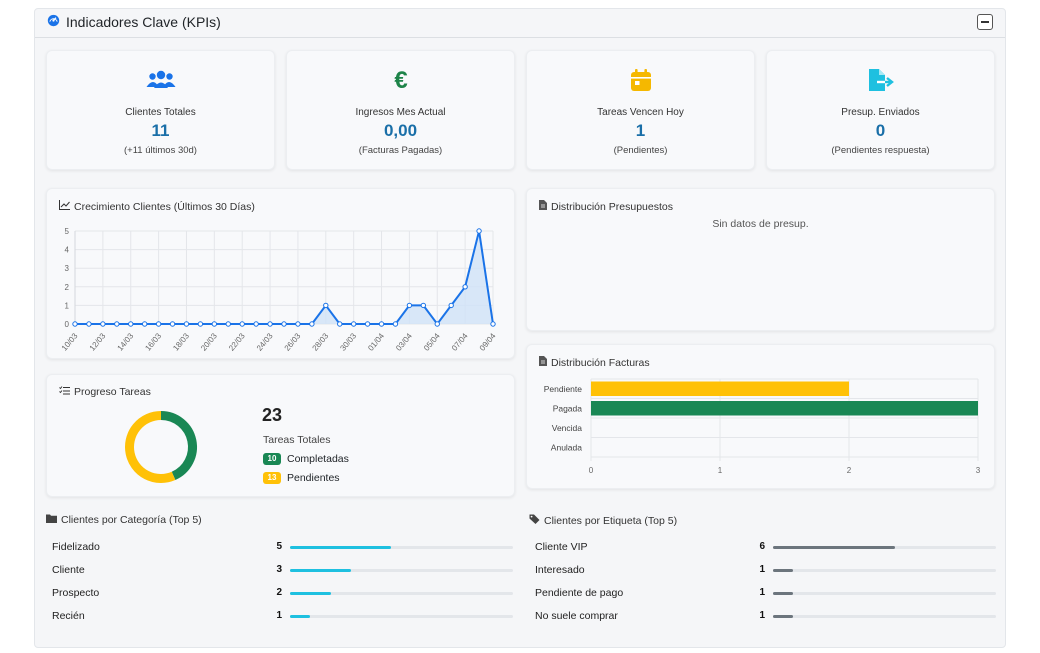 Image resolution: width=1040 pixels, height=653 pixels. I want to click on item-count: 5, so click(279, 546).